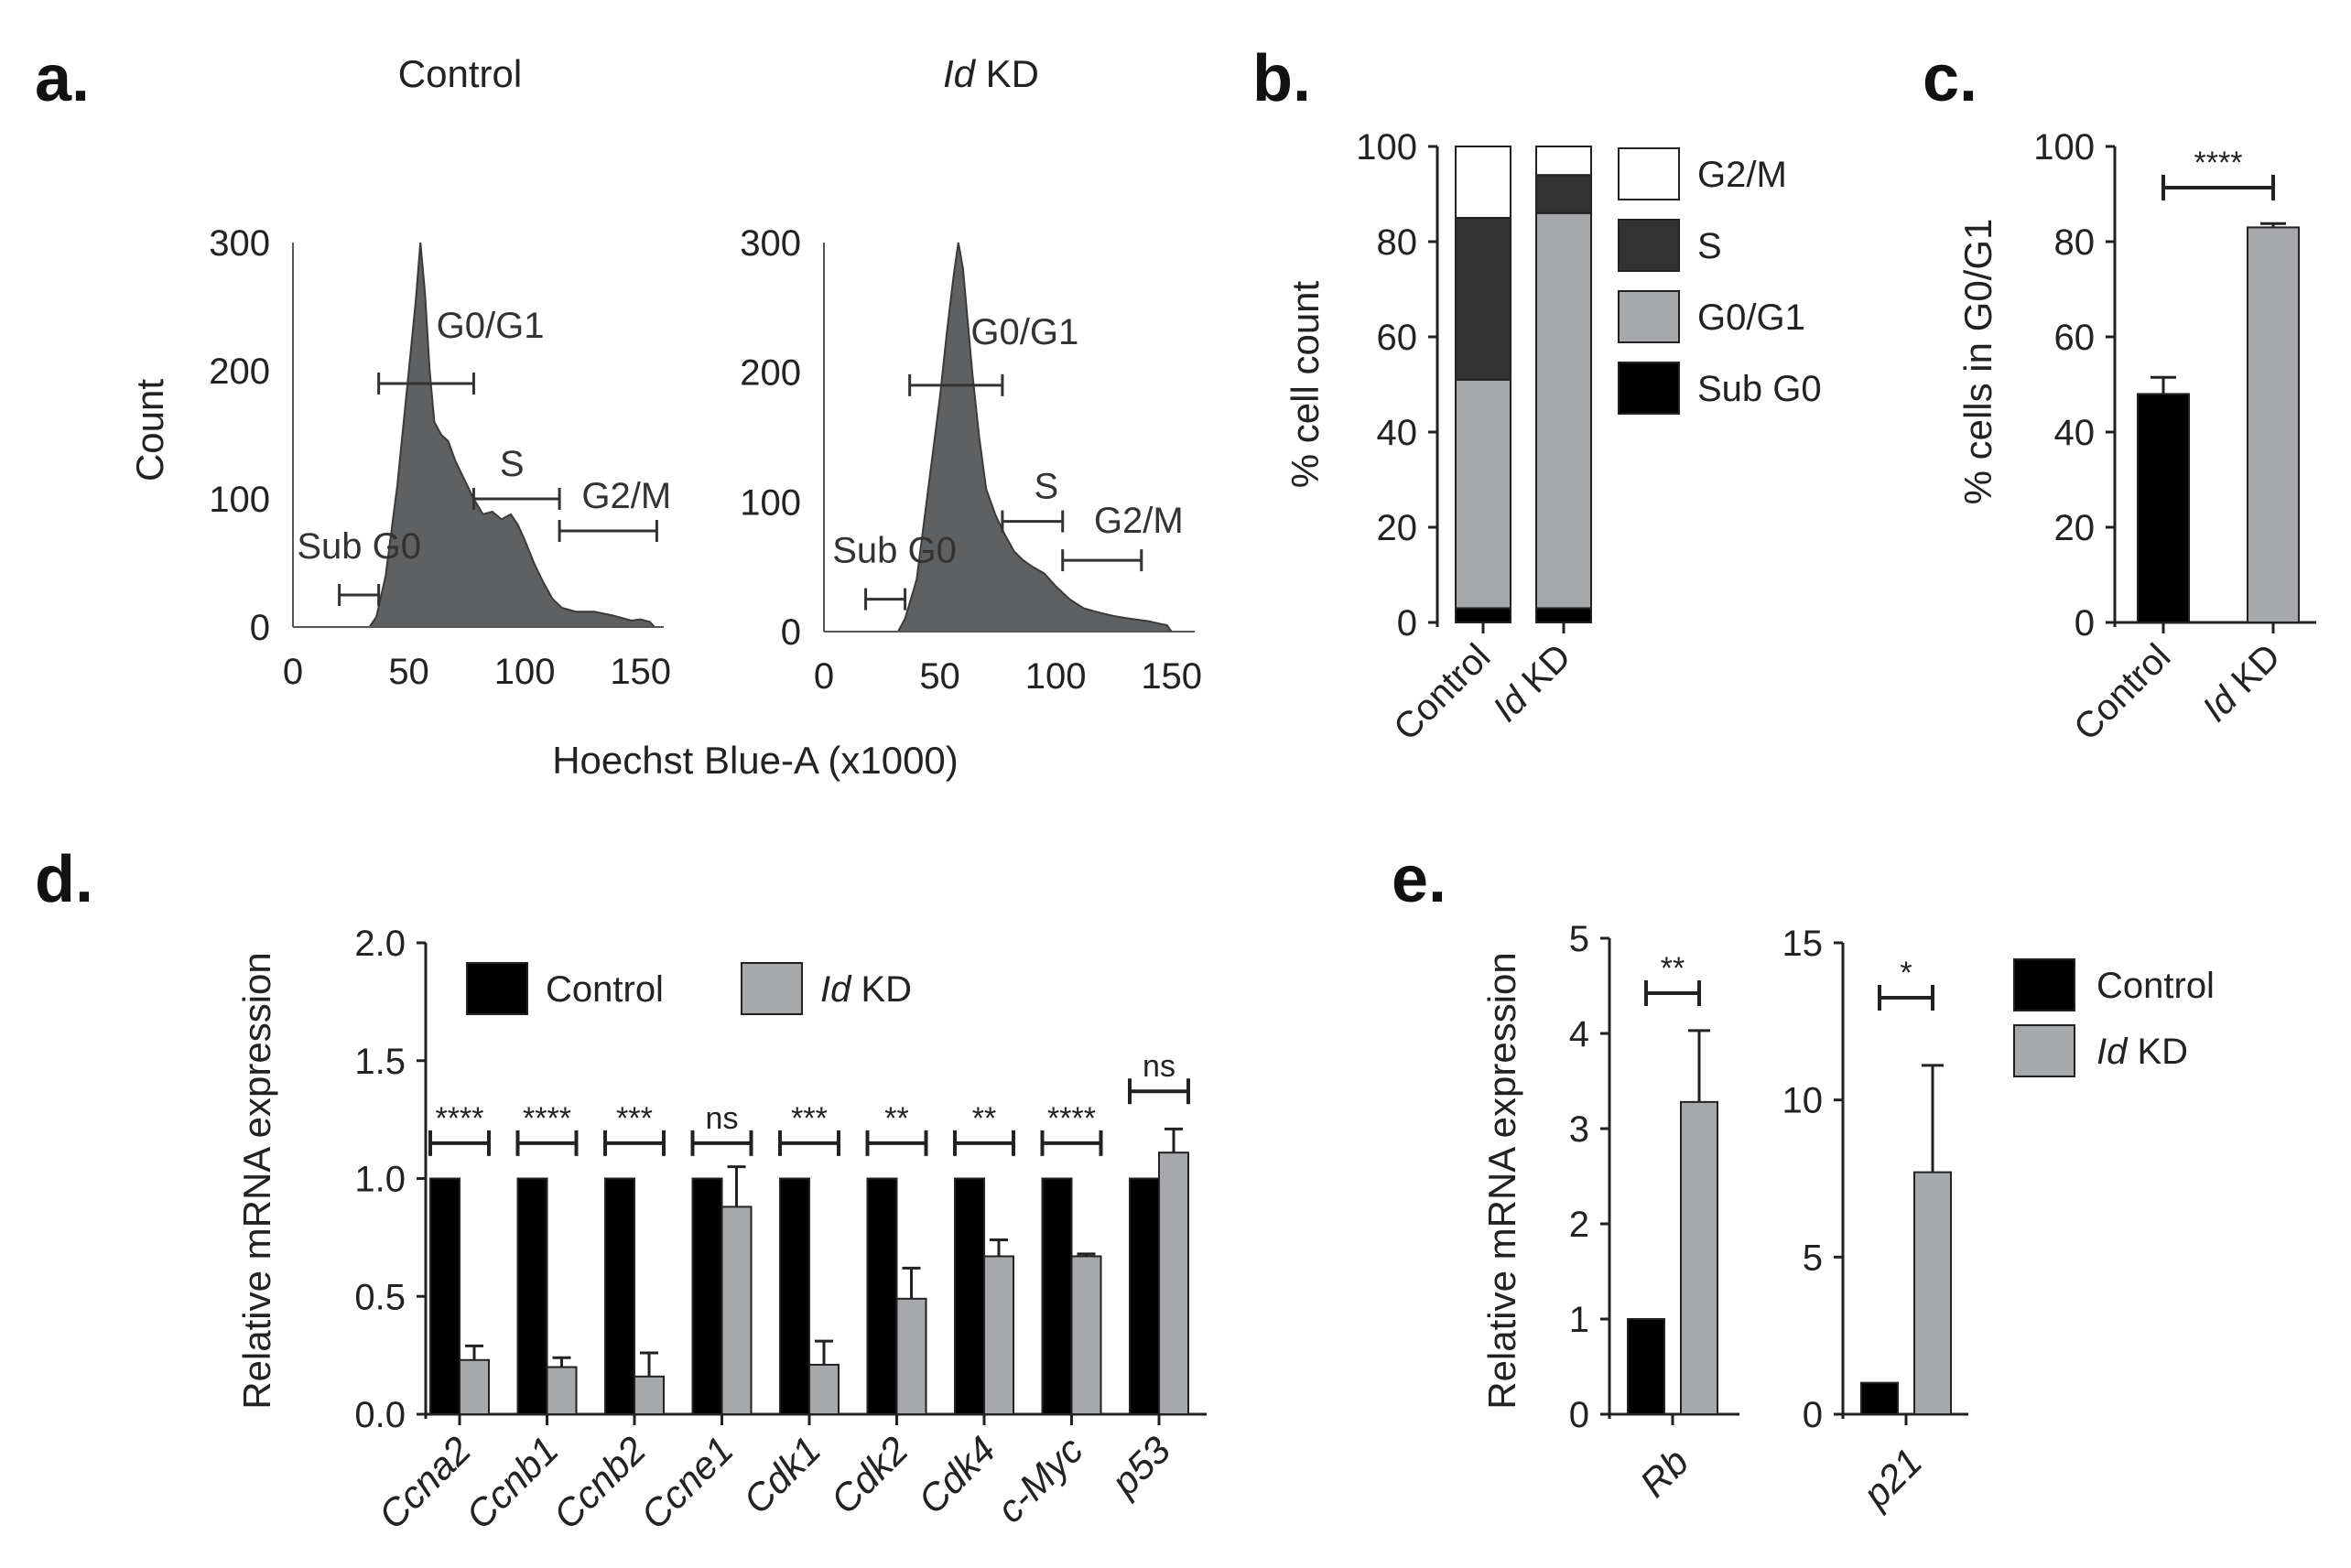 This screenshot has width=2351, height=1568. Describe the element at coordinates (869, 1475) in the screenshot. I see `d-x-tick-label: Cdk2` at that location.